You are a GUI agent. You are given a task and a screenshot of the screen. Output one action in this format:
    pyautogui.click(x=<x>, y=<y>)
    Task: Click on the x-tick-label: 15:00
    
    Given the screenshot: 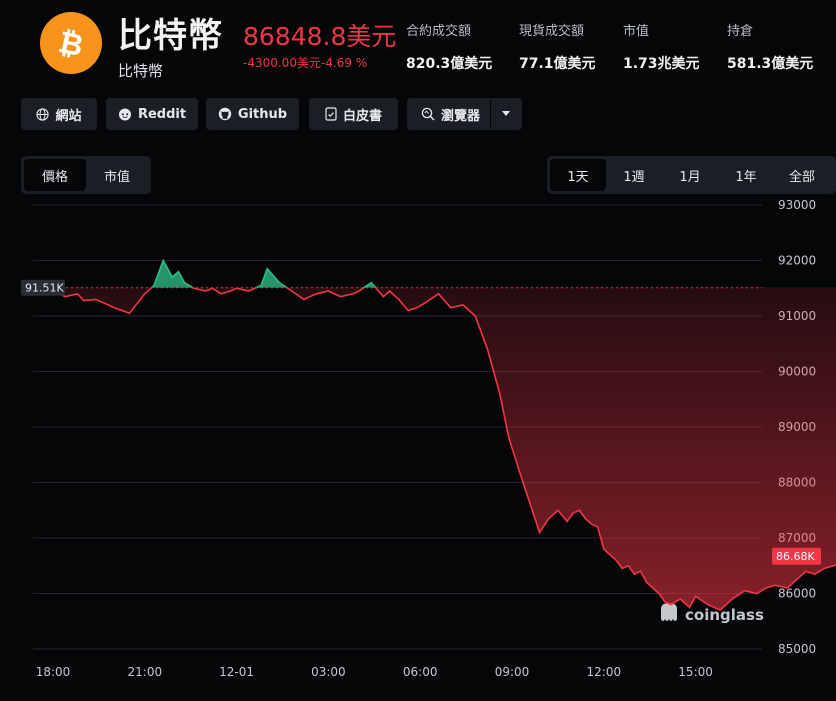 What is the action you would take?
    pyautogui.click(x=695, y=672)
    